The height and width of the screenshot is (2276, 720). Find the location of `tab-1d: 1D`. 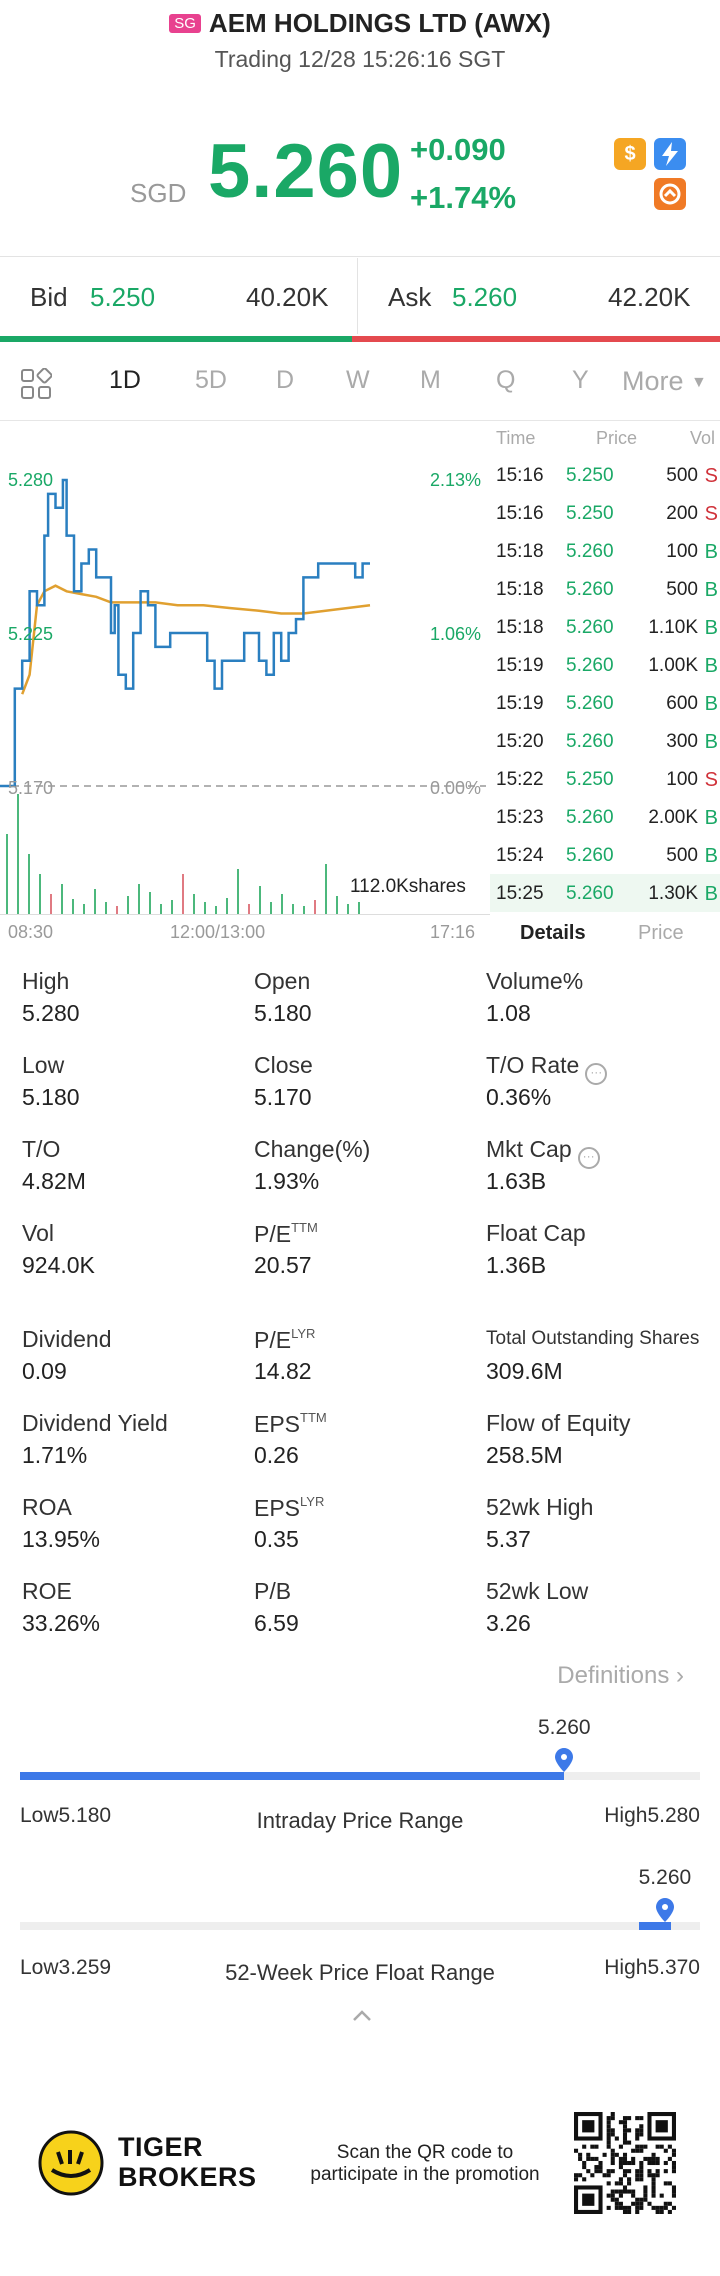

tab-1d: 1D is located at coordinates (125, 380).